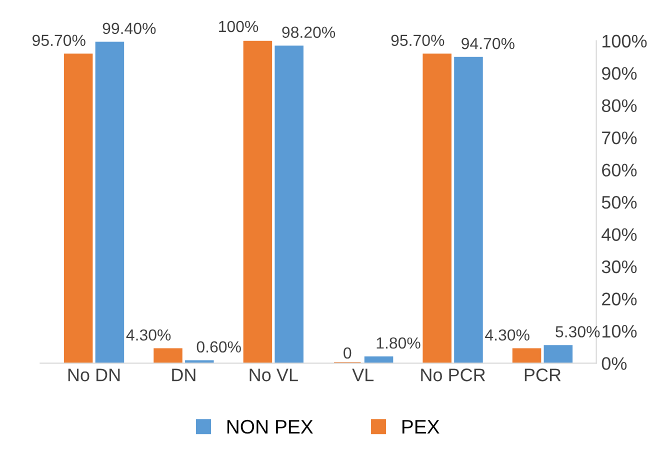 The width and height of the screenshot is (670, 454). I want to click on data-label: 5.30%, so click(578, 332).